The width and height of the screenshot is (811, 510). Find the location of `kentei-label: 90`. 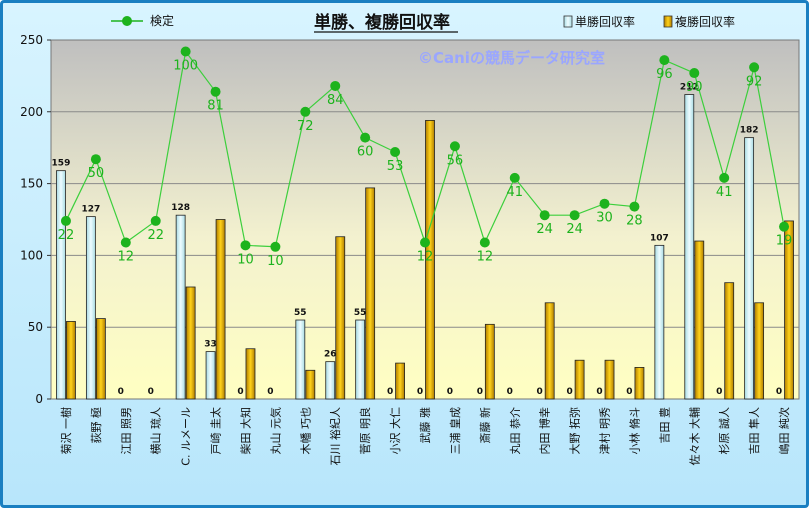

kentei-label: 90 is located at coordinates (694, 87).